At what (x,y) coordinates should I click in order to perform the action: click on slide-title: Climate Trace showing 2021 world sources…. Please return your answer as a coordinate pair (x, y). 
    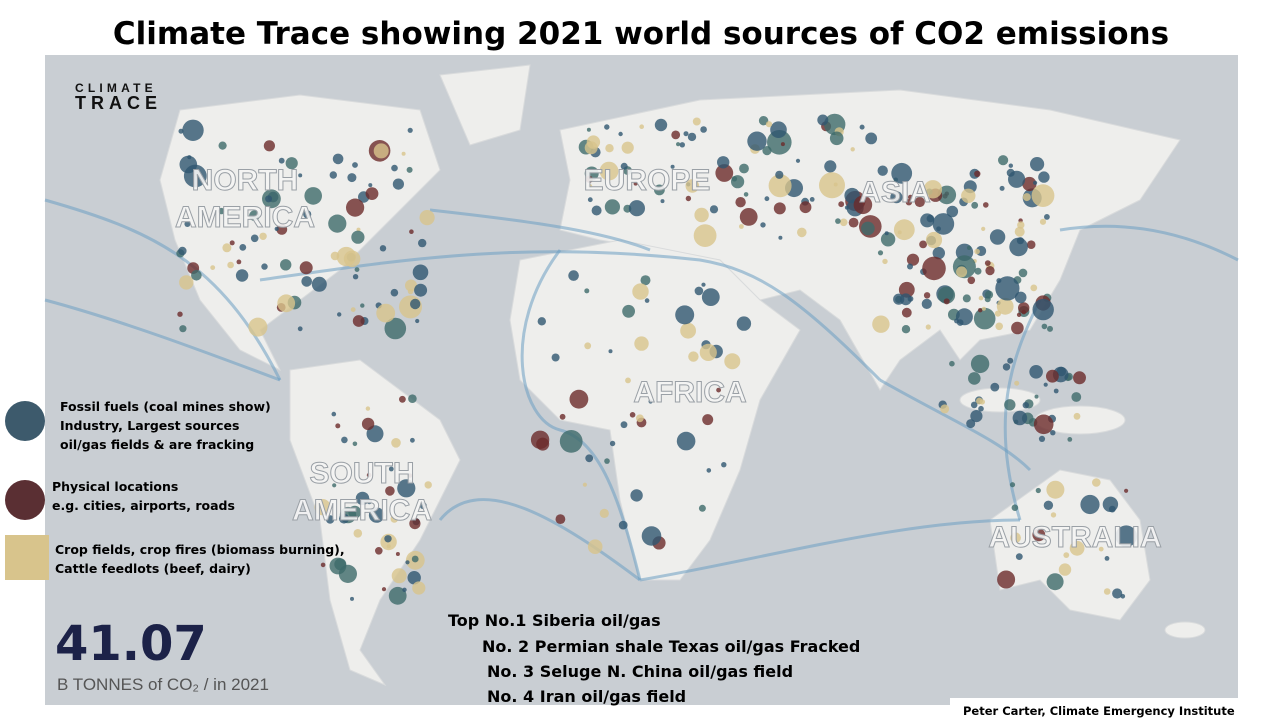
    Looking at the image, I should click on (641, 34).